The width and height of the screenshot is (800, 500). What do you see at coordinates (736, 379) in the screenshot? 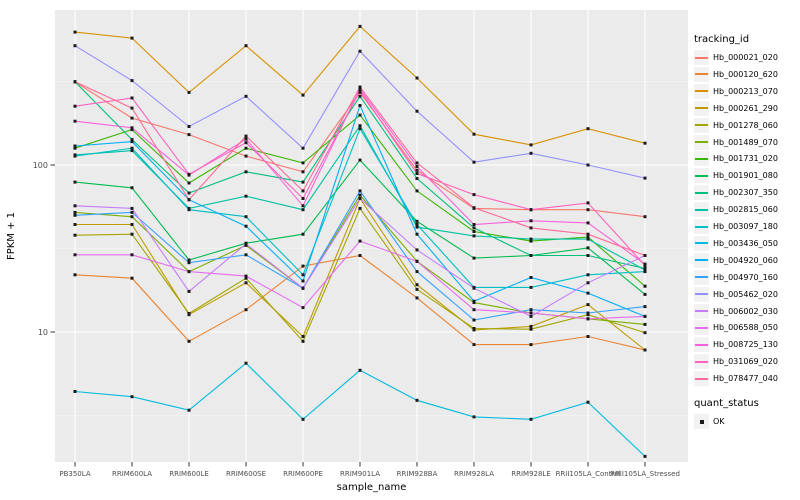
I see `legend-item-Hb_078477_040: Hb_078477_040` at bounding box center [736, 379].